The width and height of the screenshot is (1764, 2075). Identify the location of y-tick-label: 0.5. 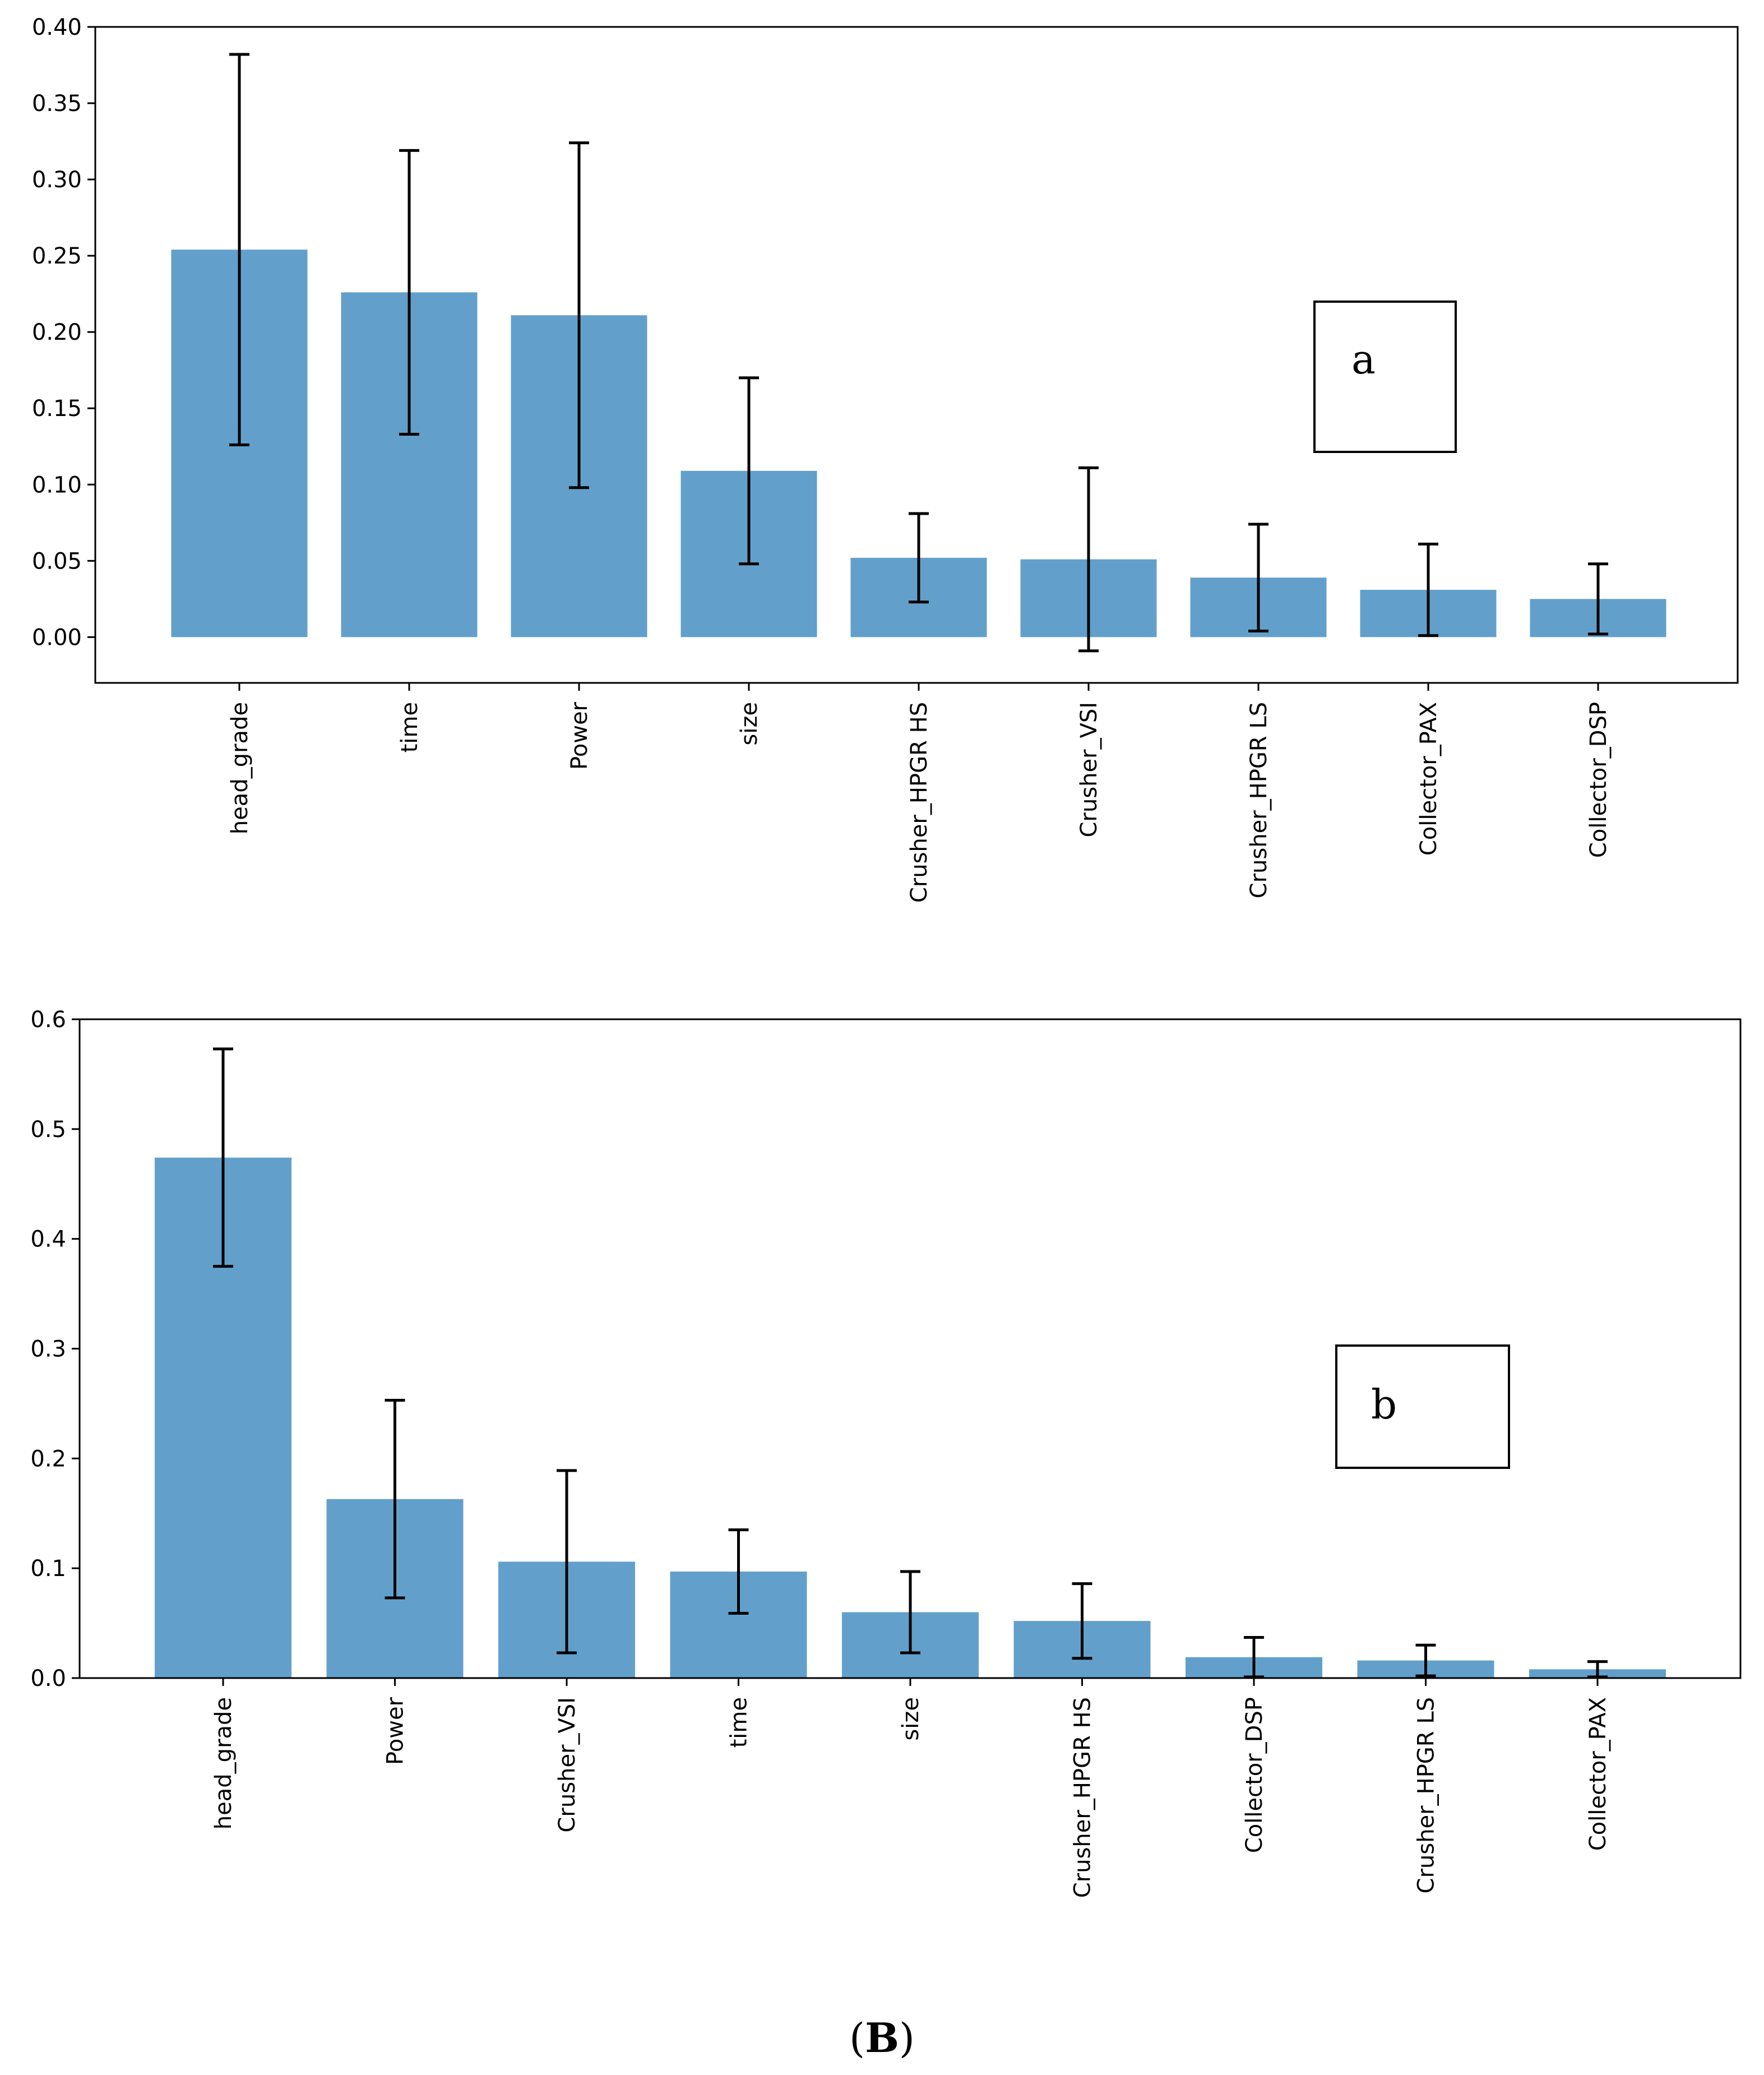
(48, 1130).